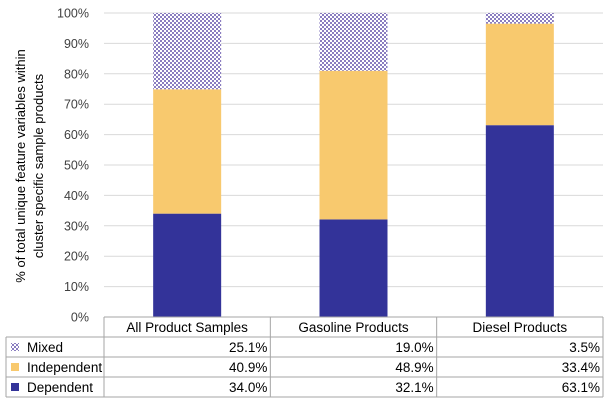 Image resolution: width=613 pixels, height=398 pixels. I want to click on y-tick-label: 90%, so click(76, 44).